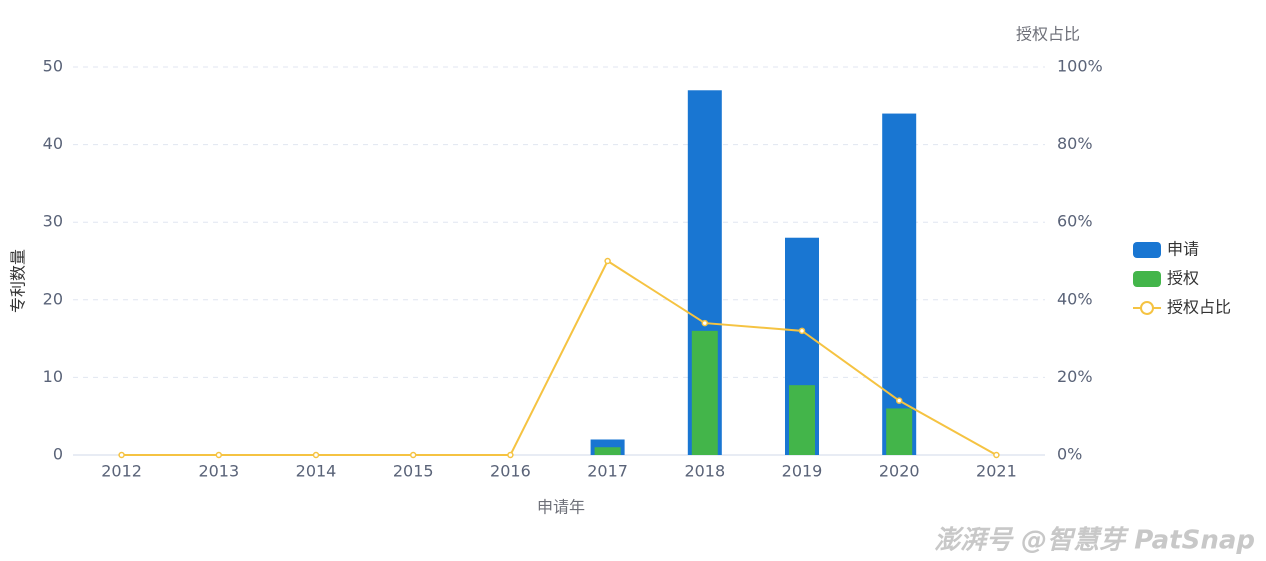  What do you see at coordinates (1147, 308) in the screenshot?
I see `legend-marker` at bounding box center [1147, 308].